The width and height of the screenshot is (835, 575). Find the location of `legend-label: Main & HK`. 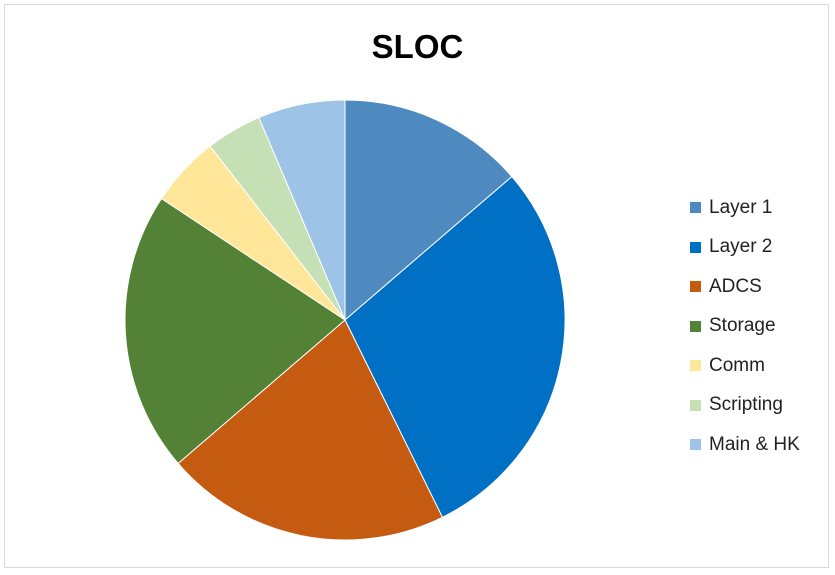

legend-label: Main & HK is located at coordinates (754, 444).